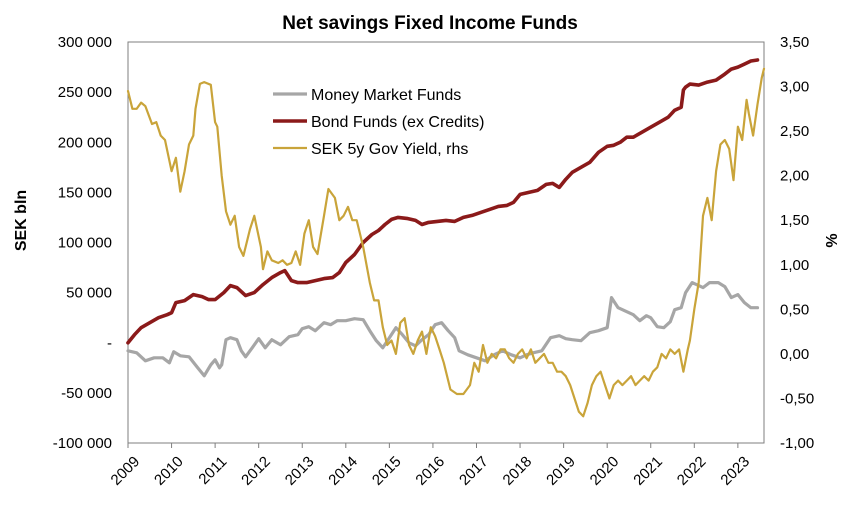 This screenshot has height=510, width=860. Describe the element at coordinates (82, 443) in the screenshot. I see `y-left-tick-label: -100 000` at that location.